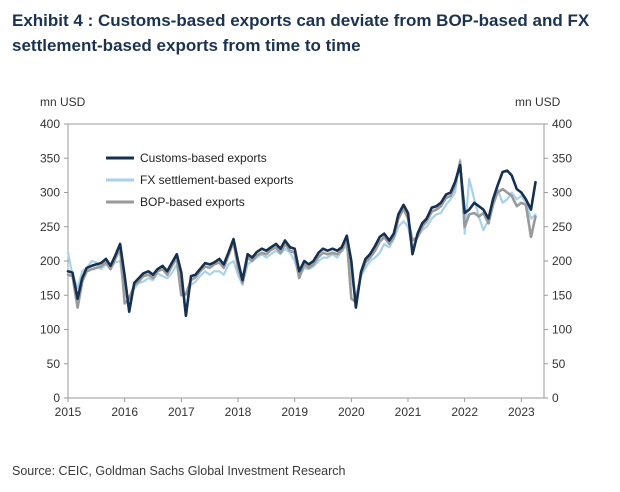 The image size is (620, 492). What do you see at coordinates (181, 412) in the screenshot?
I see `x-tick-label: 2017` at bounding box center [181, 412].